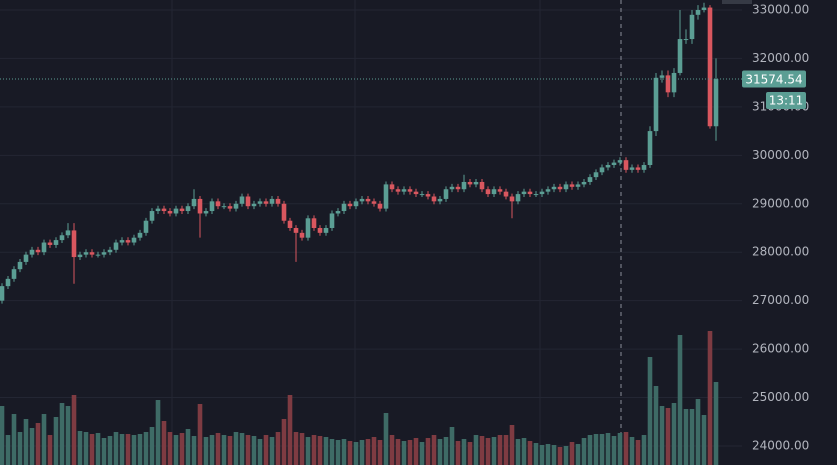  I want to click on y-tick-label: 28000.00, so click(780, 252).